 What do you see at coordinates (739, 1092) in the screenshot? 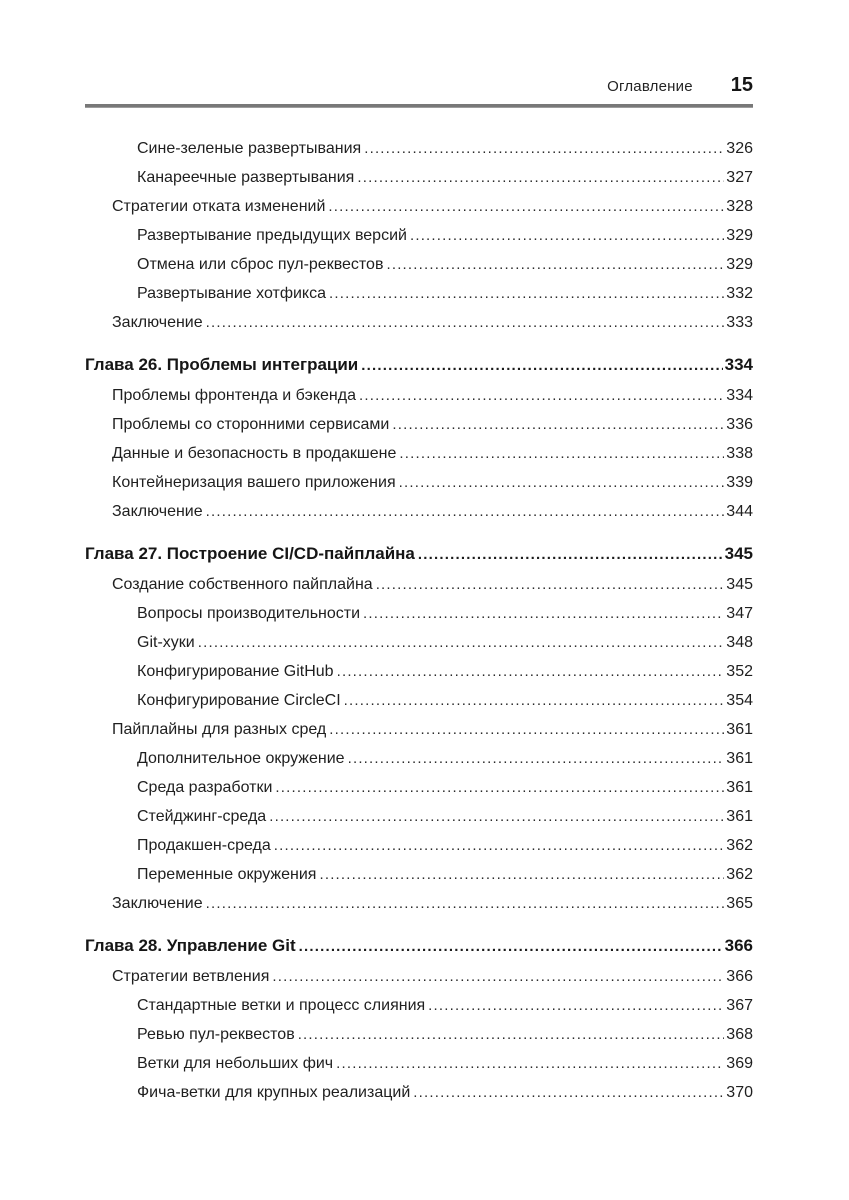
I see `toc-entry-page: 370` at bounding box center [739, 1092].